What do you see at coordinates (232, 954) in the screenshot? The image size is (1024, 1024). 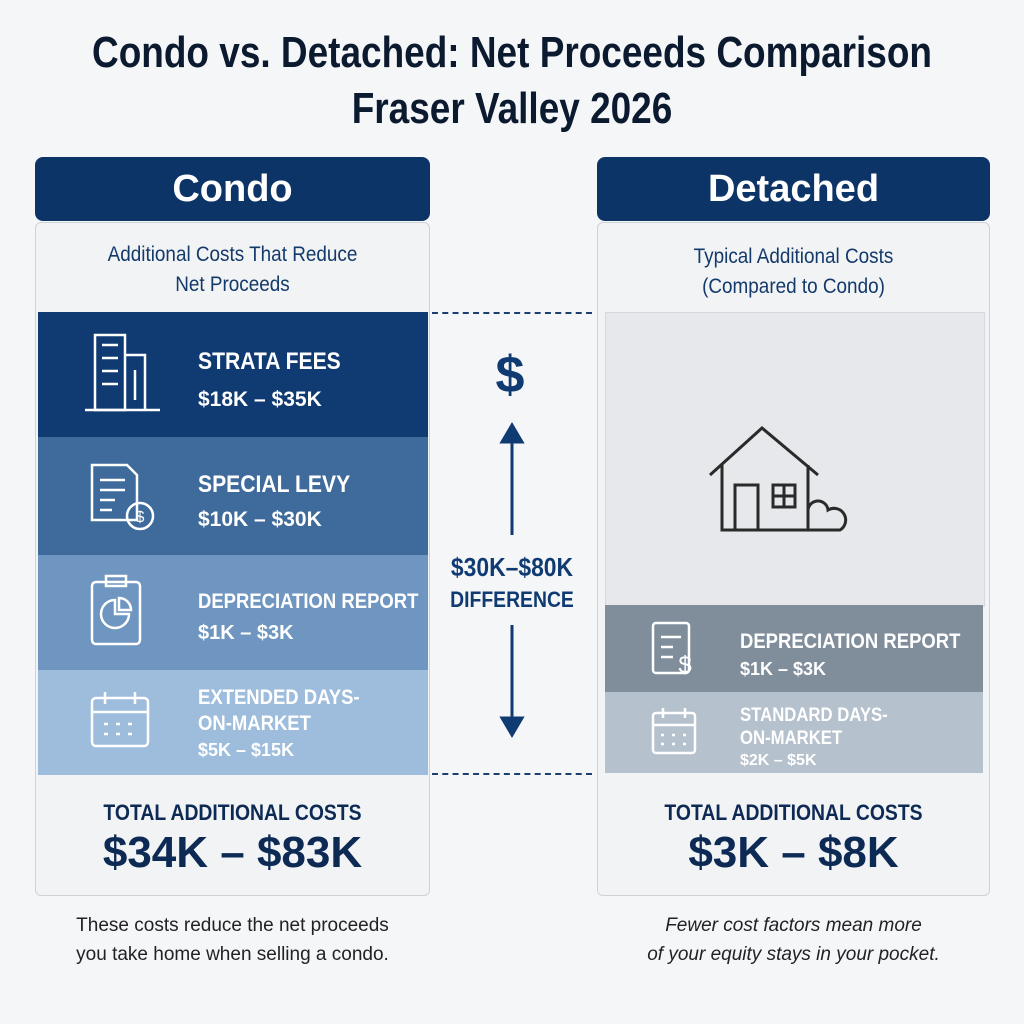 I see `footnote: you take home when selling a condo.` at bounding box center [232, 954].